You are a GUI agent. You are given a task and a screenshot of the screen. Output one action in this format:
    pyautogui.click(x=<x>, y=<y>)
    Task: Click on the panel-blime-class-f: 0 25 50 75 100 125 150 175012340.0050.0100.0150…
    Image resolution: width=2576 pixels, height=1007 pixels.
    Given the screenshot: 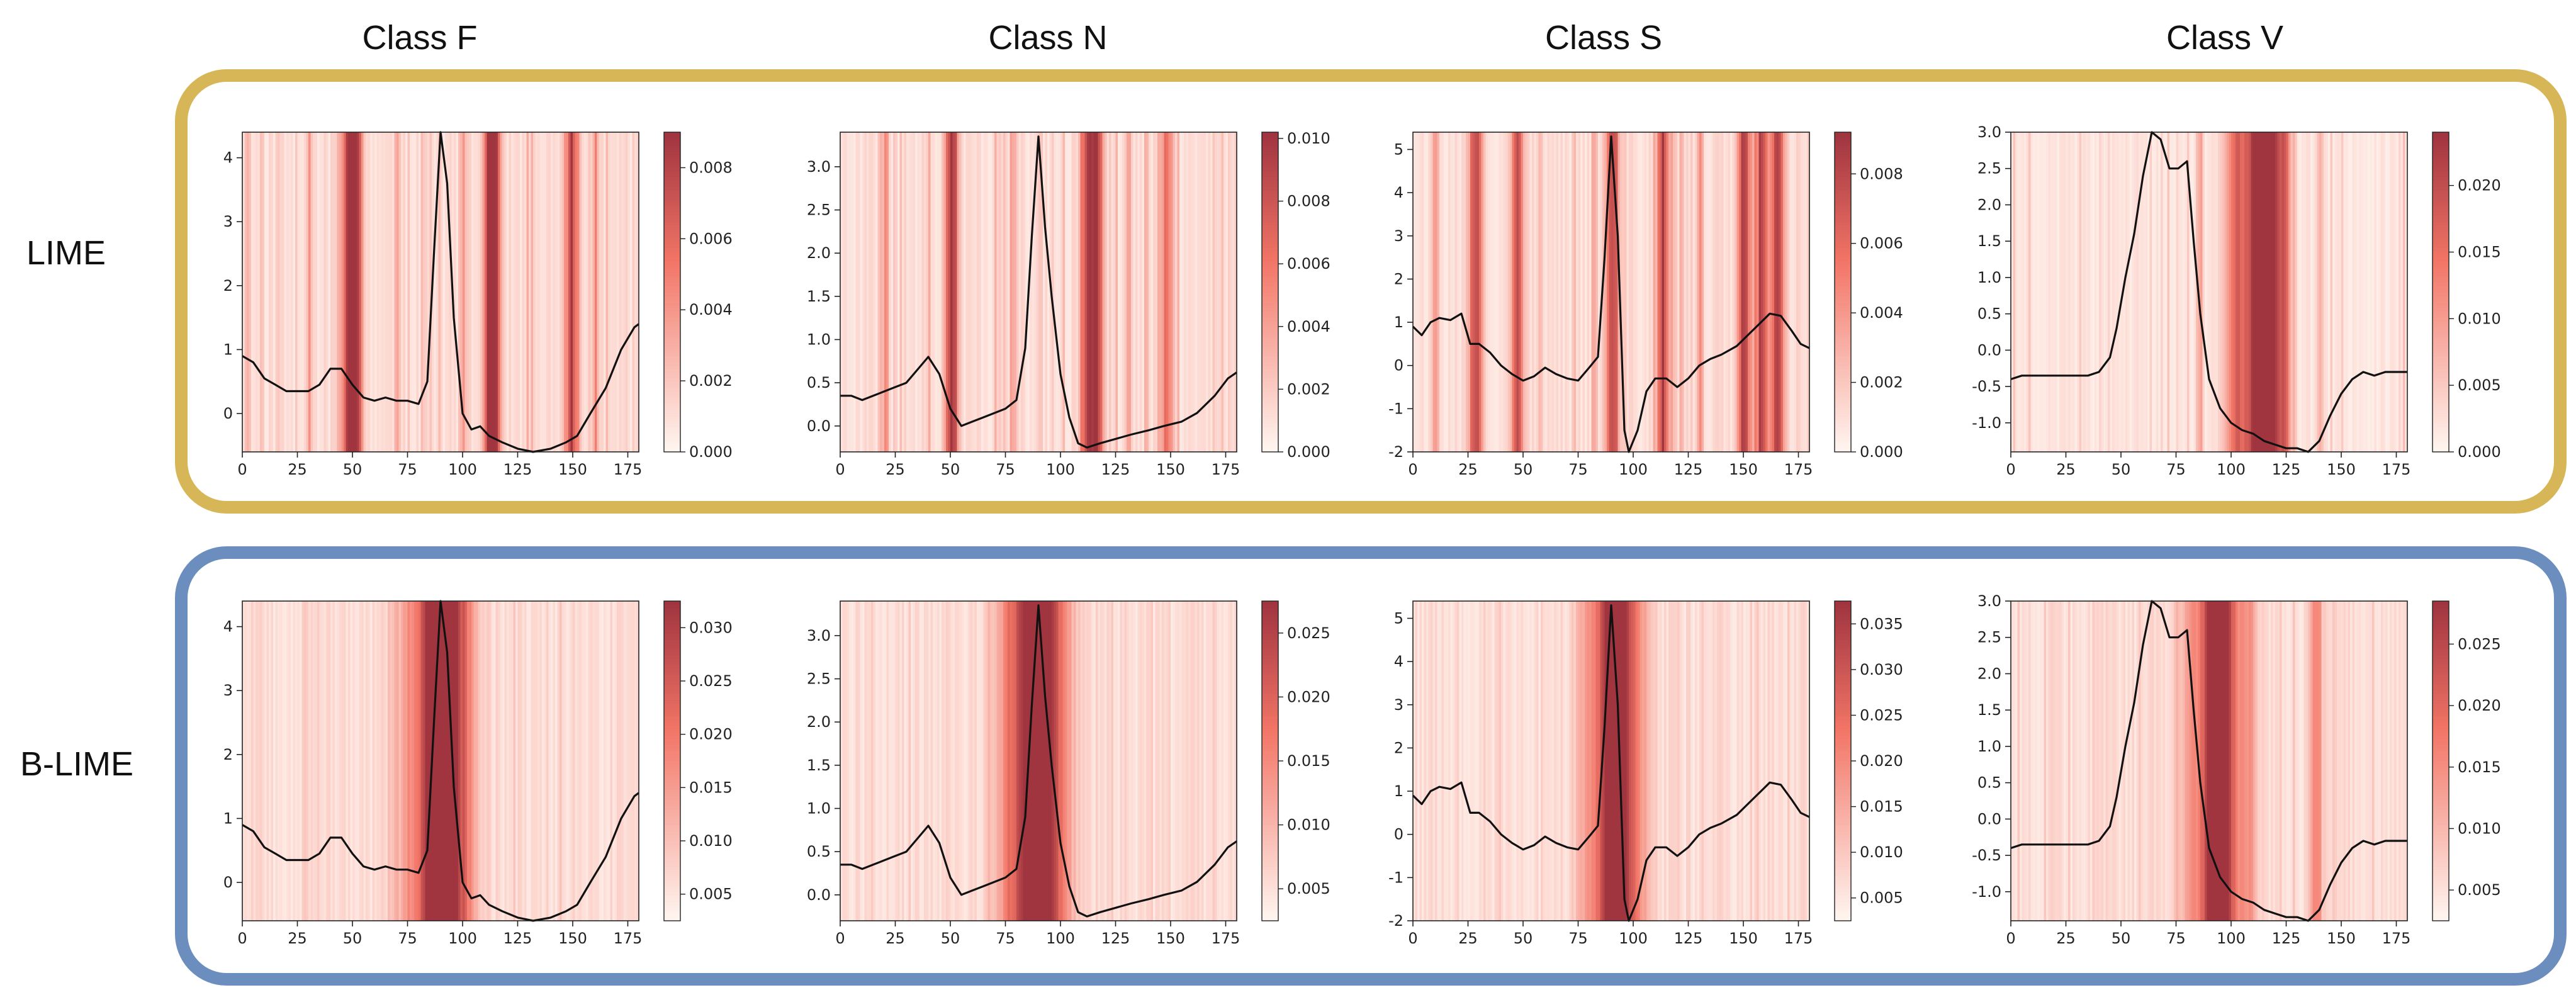 What is the action you would take?
    pyautogui.click(x=478, y=773)
    